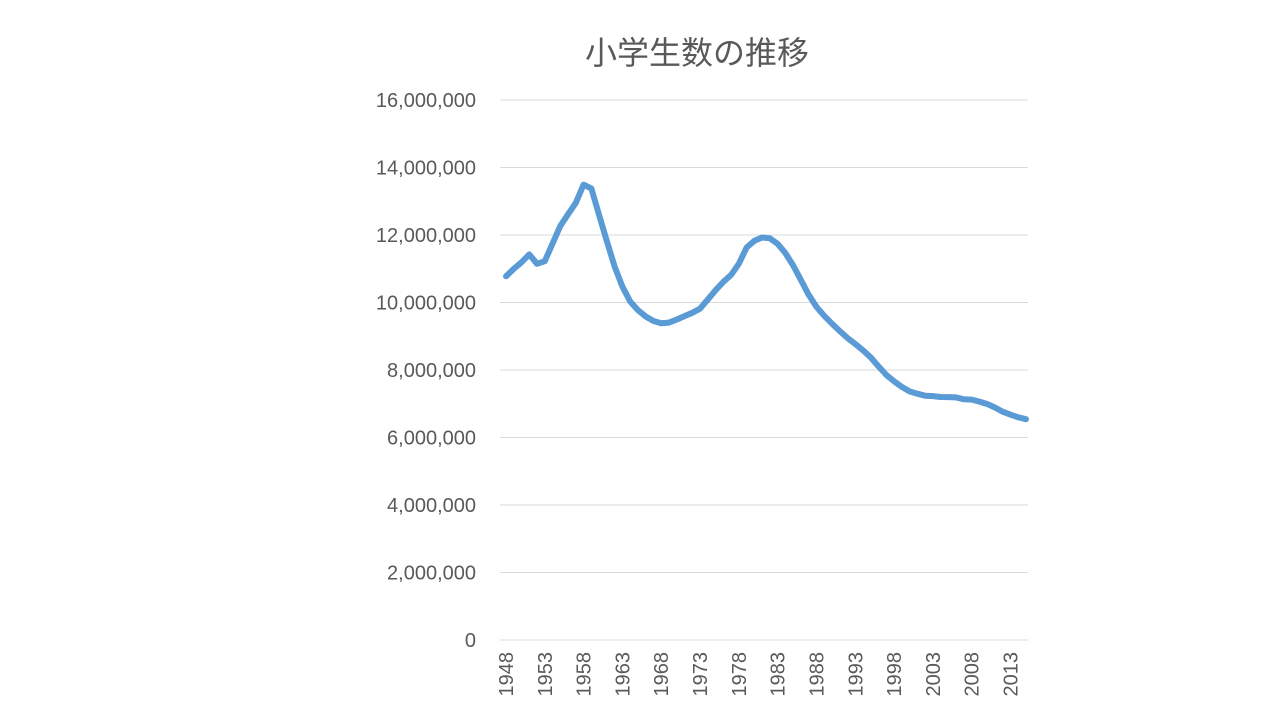 This screenshot has height=720, width=1280. What do you see at coordinates (623, 674) in the screenshot?
I see `x-tick-label: 1963` at bounding box center [623, 674].